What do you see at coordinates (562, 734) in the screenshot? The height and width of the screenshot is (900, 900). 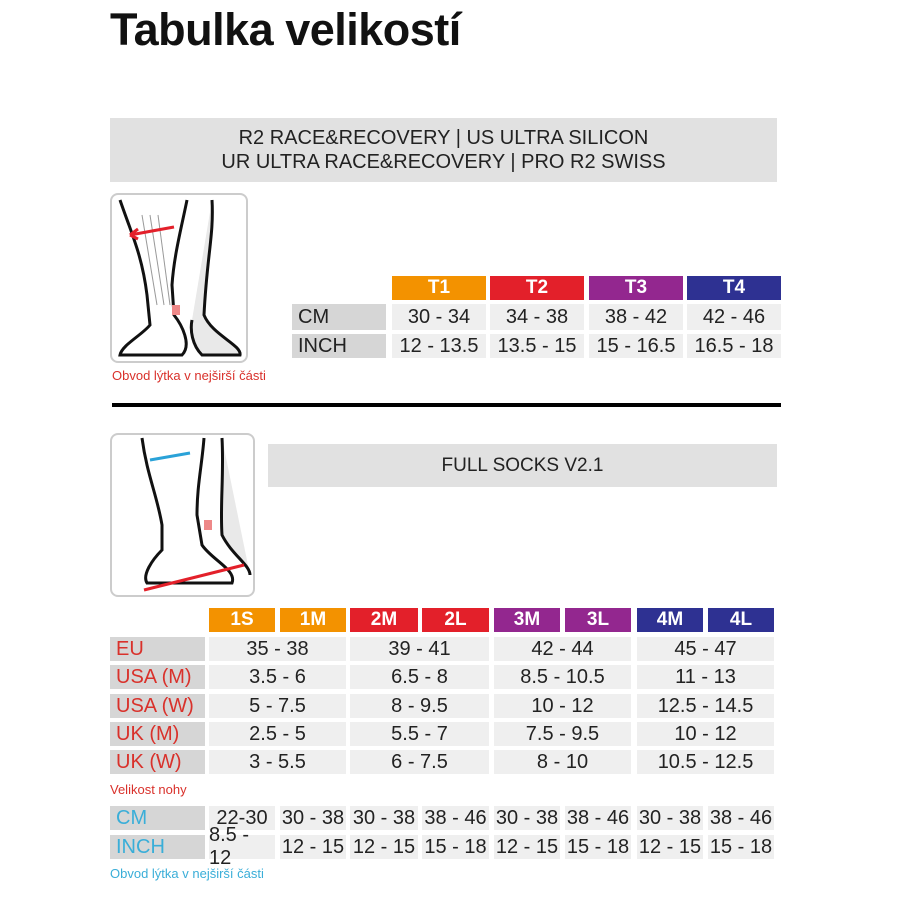 I see `foot-size-cell: 7.5 - 9.5` at bounding box center [562, 734].